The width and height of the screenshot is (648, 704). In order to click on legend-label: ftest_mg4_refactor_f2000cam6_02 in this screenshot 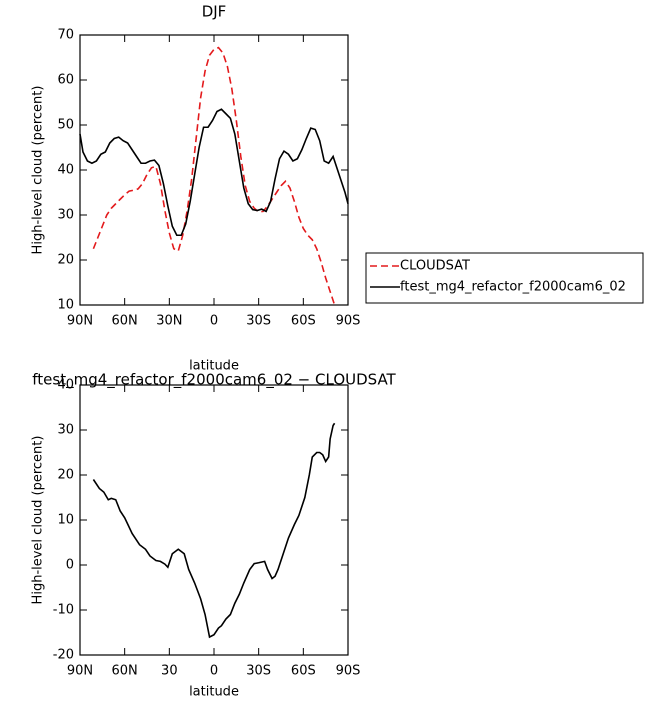, I will do `click(513, 287)`.